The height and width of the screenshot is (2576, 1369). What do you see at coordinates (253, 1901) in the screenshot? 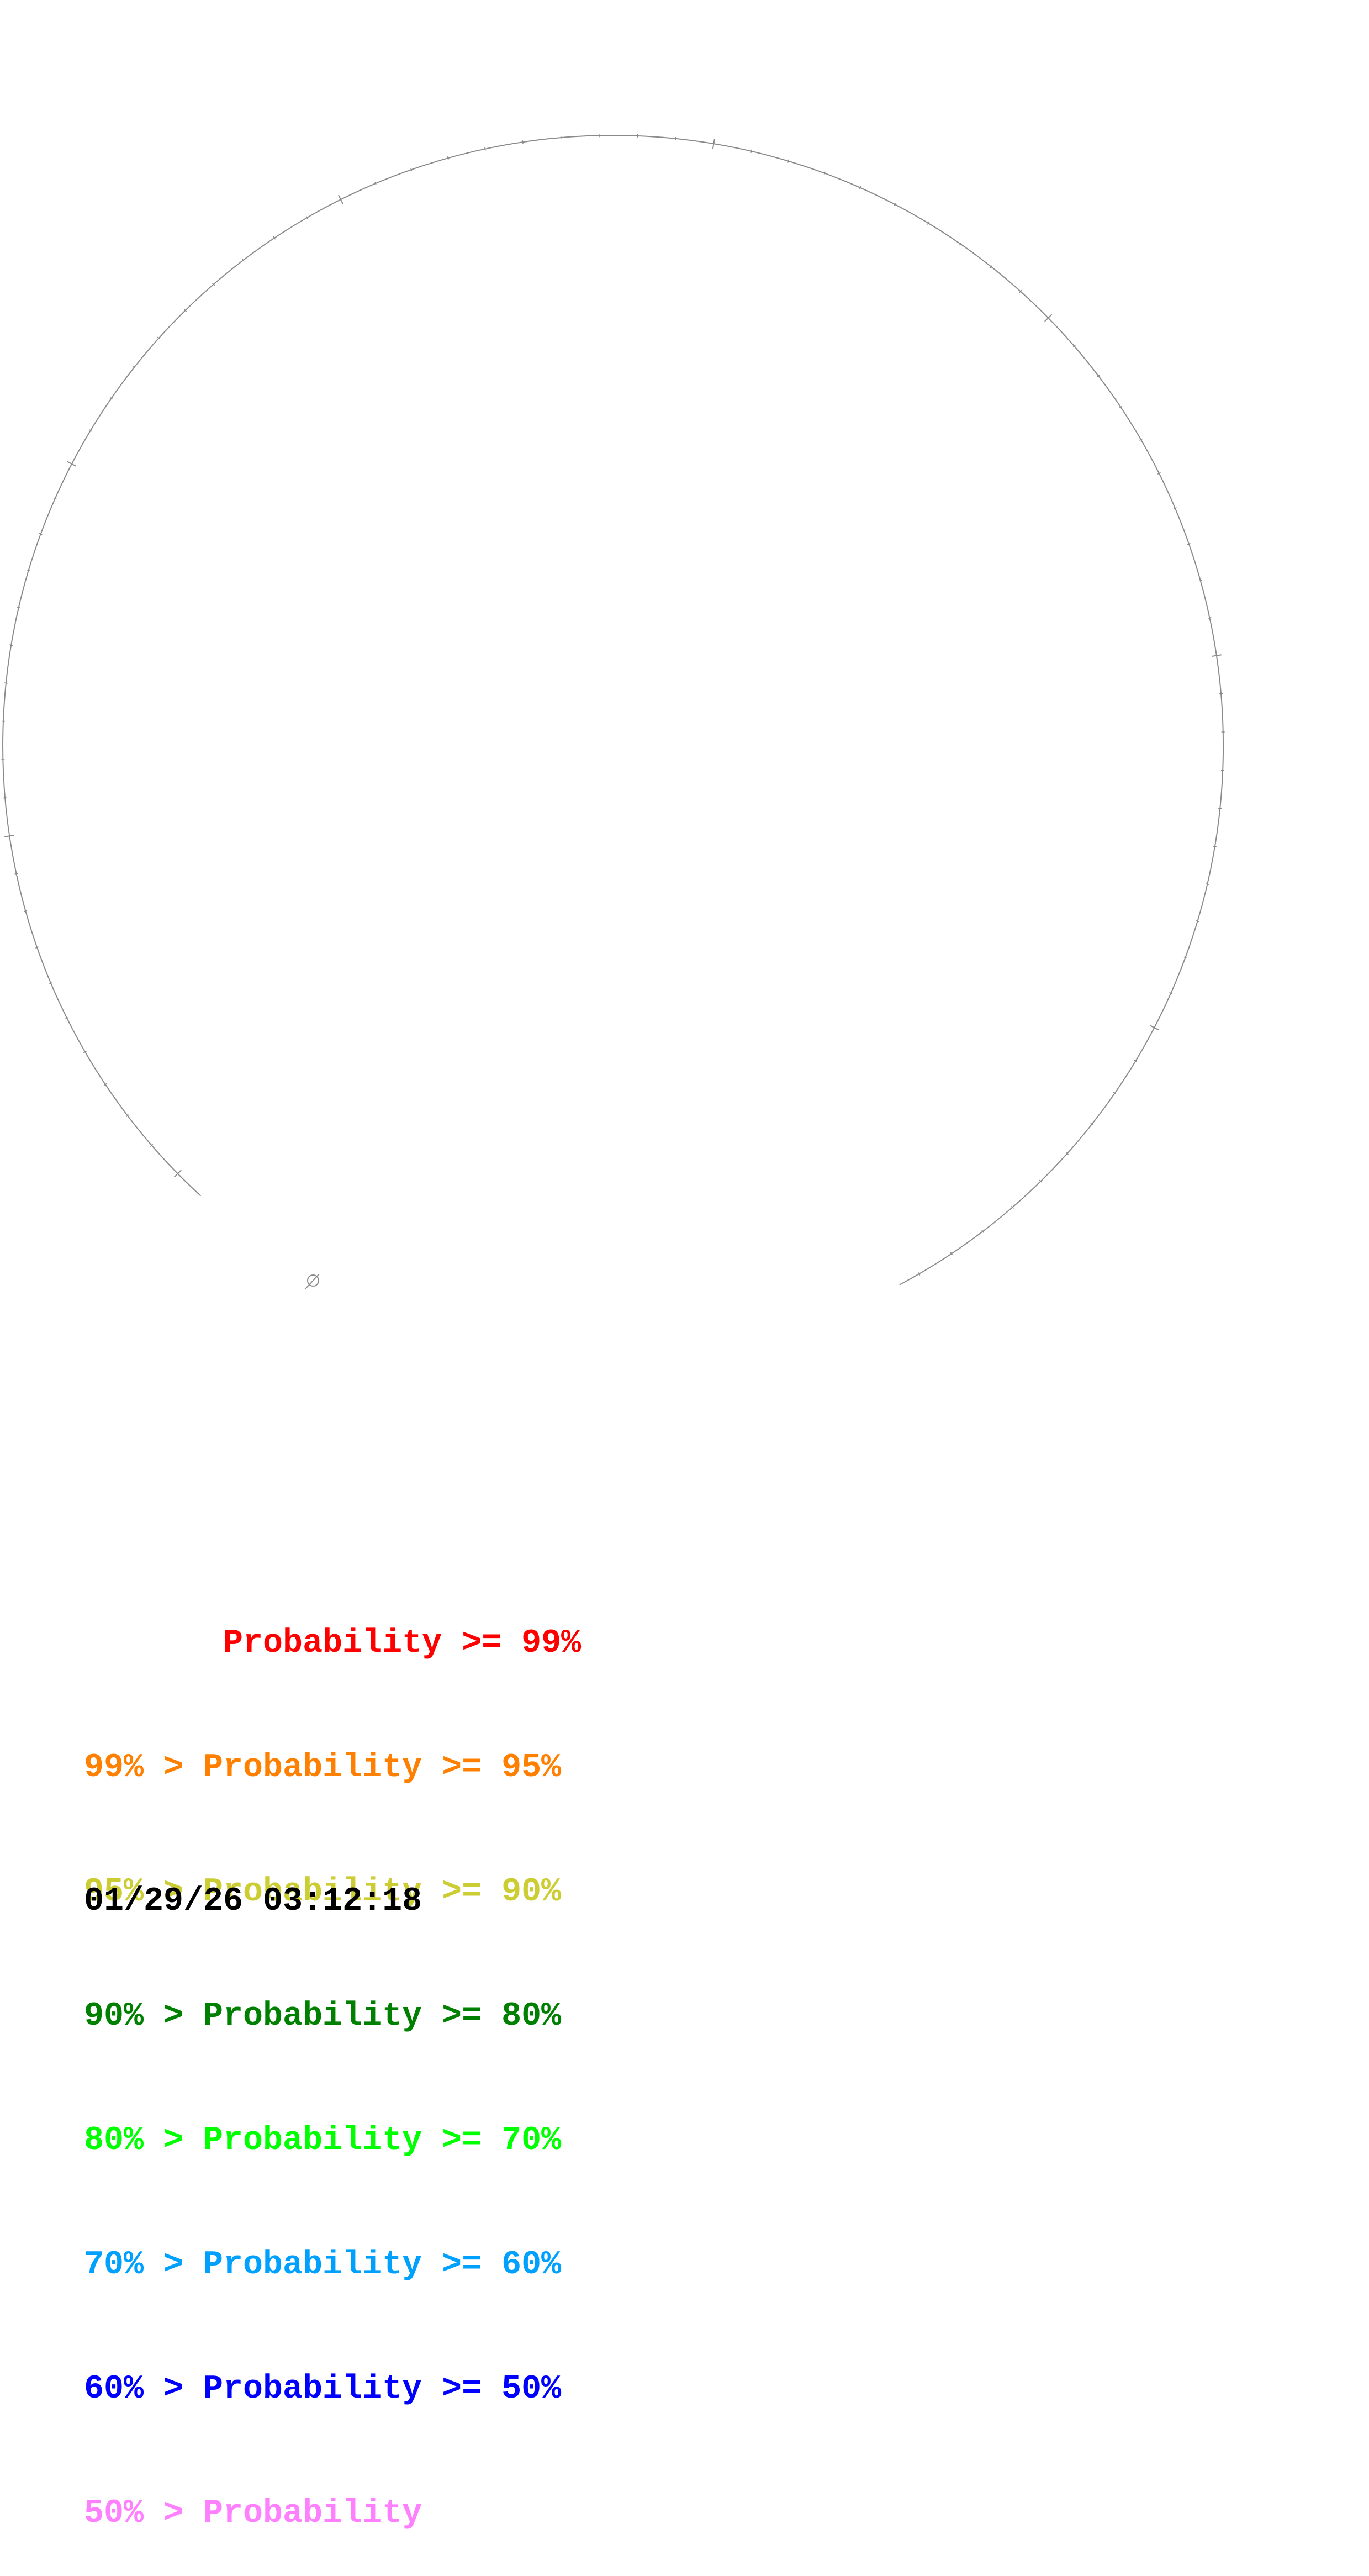
I see `timestamp: 01/29/26 03:12:18` at bounding box center [253, 1901].